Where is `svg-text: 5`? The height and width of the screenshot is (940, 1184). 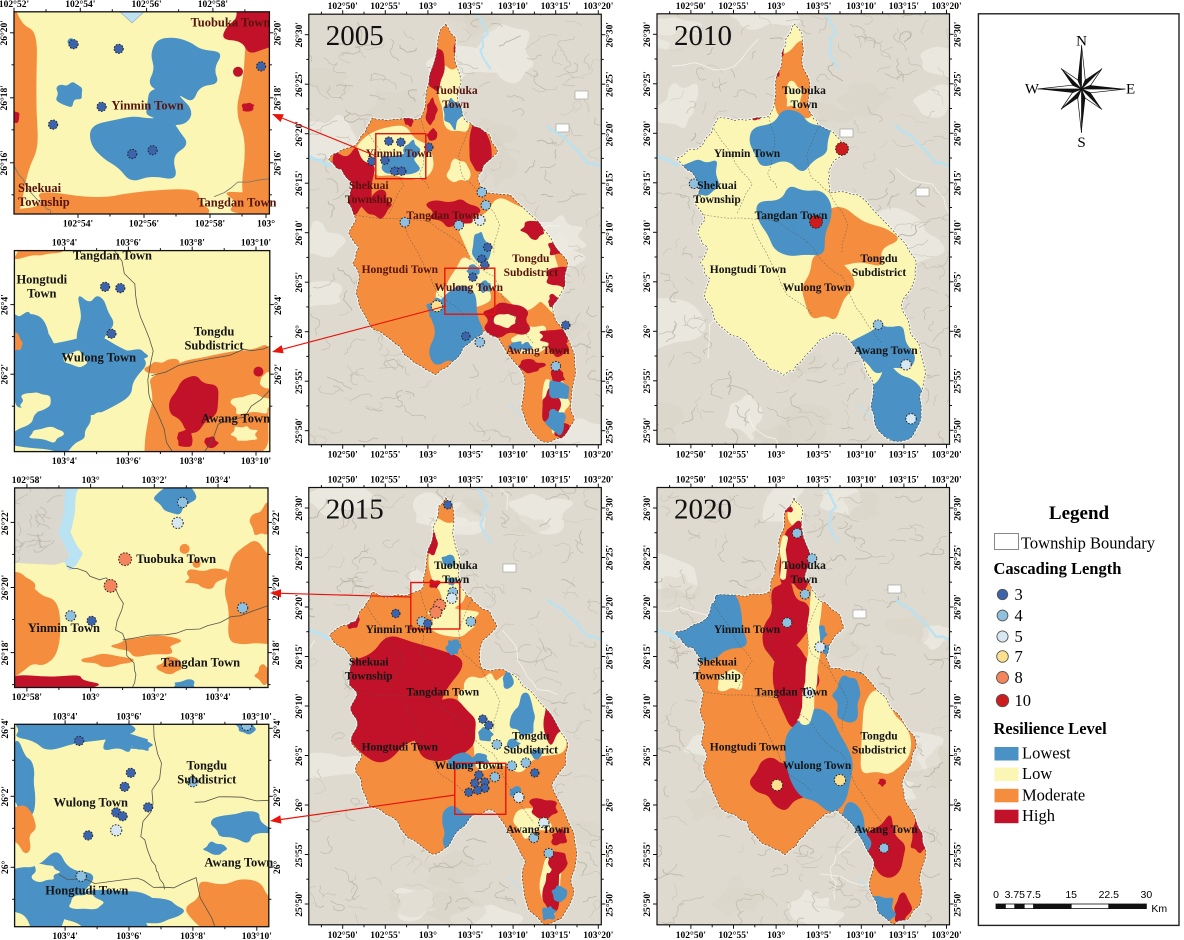
svg-text: 5 is located at coordinates (1019, 636).